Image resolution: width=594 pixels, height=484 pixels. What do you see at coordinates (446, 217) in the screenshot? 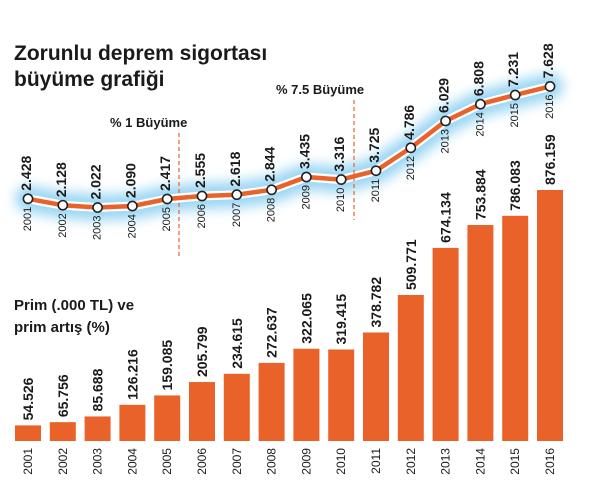
I see `bar-value-label: 674.134` at bounding box center [446, 217].